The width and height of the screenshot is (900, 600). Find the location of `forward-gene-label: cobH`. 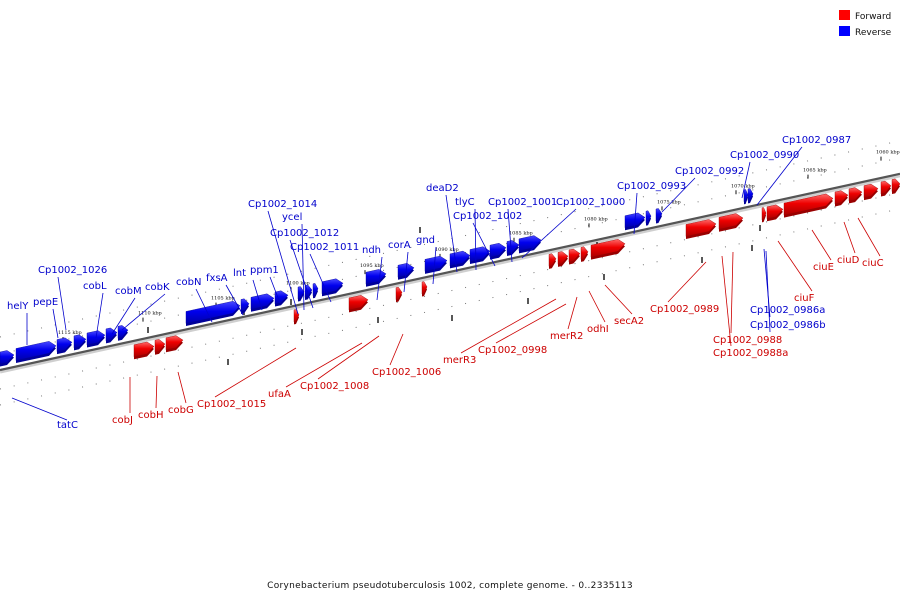

forward-gene-label: cobH is located at coordinates (150, 415).